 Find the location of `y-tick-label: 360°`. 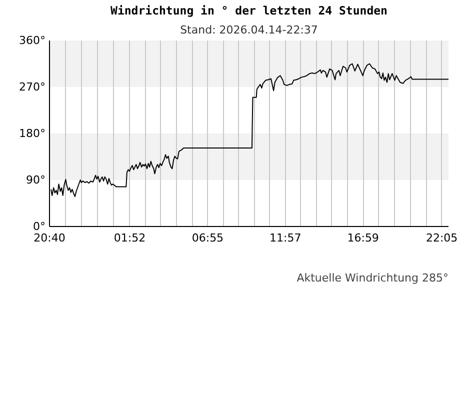

y-tick-label: 360° is located at coordinates (32, 40).